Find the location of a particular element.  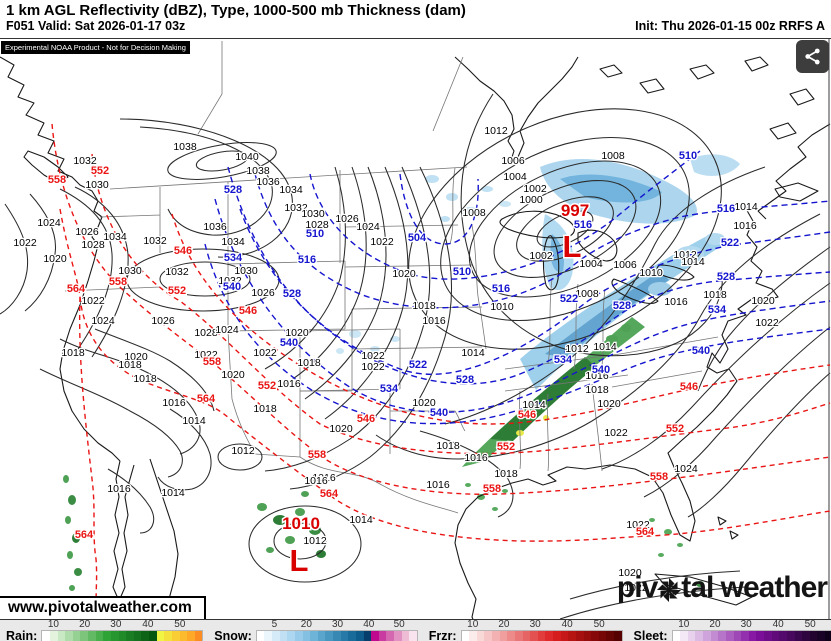

contour-label: 564 is located at coordinates (84, 535).